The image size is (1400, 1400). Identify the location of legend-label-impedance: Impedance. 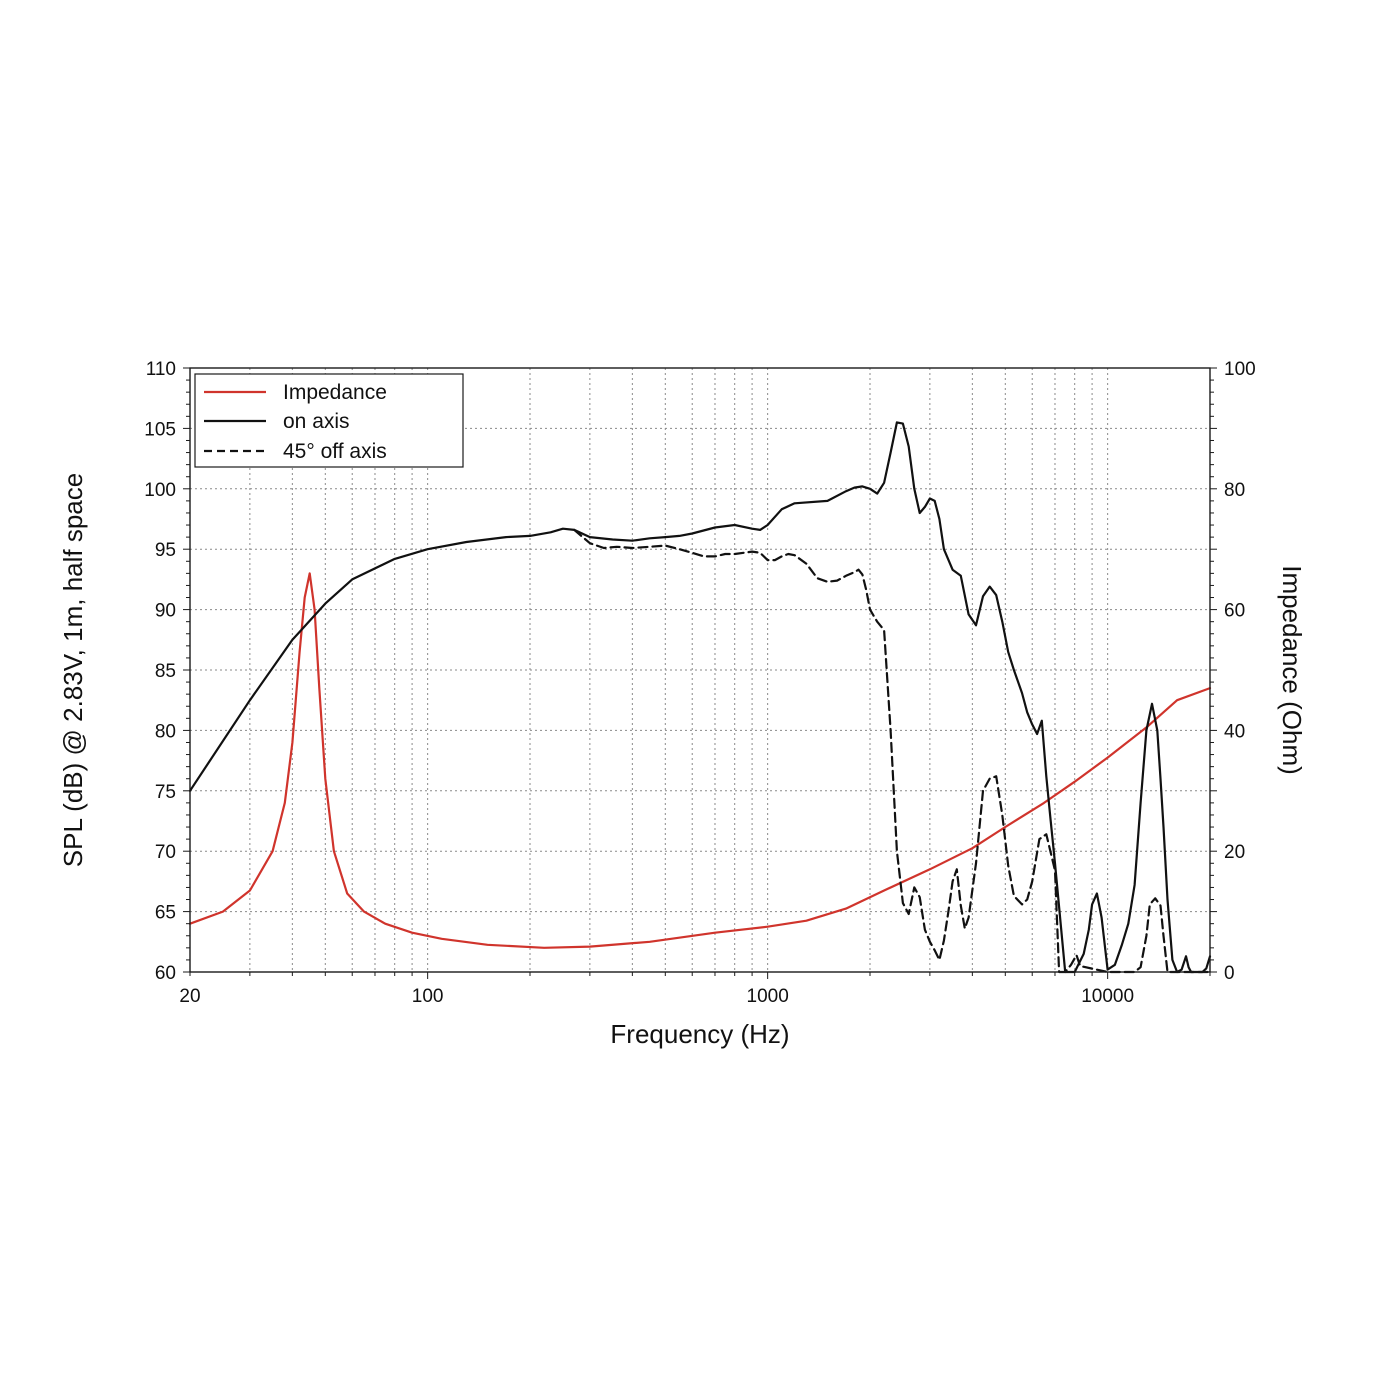
(335, 392).